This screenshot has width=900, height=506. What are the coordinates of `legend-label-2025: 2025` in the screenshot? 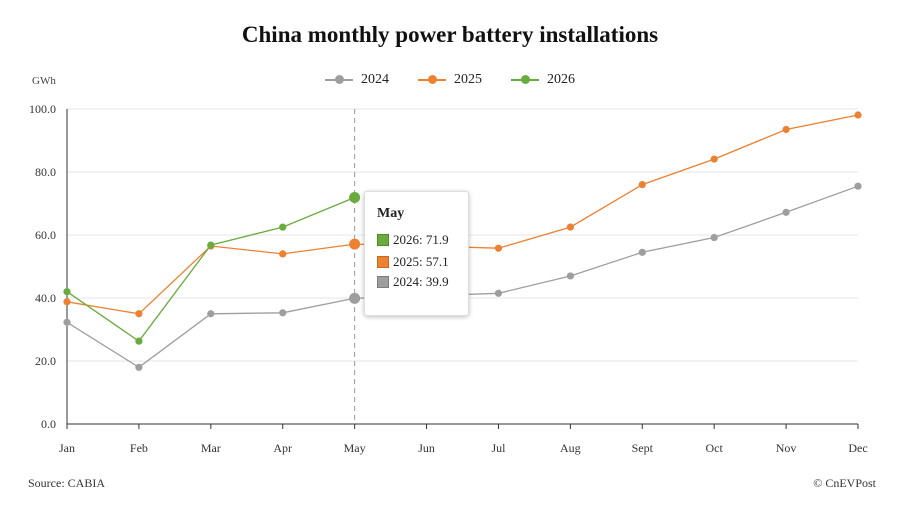 It's located at (468, 79).